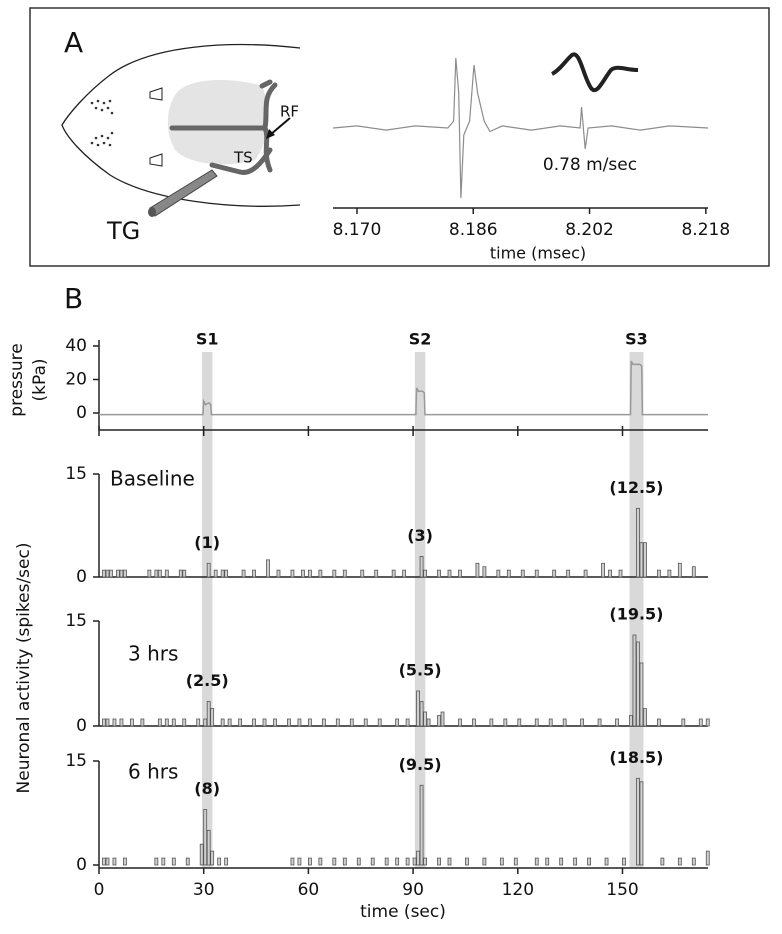 Image resolution: width=782 pixels, height=934 pixels. I want to click on y-axis-label: (kPa), so click(40, 379).